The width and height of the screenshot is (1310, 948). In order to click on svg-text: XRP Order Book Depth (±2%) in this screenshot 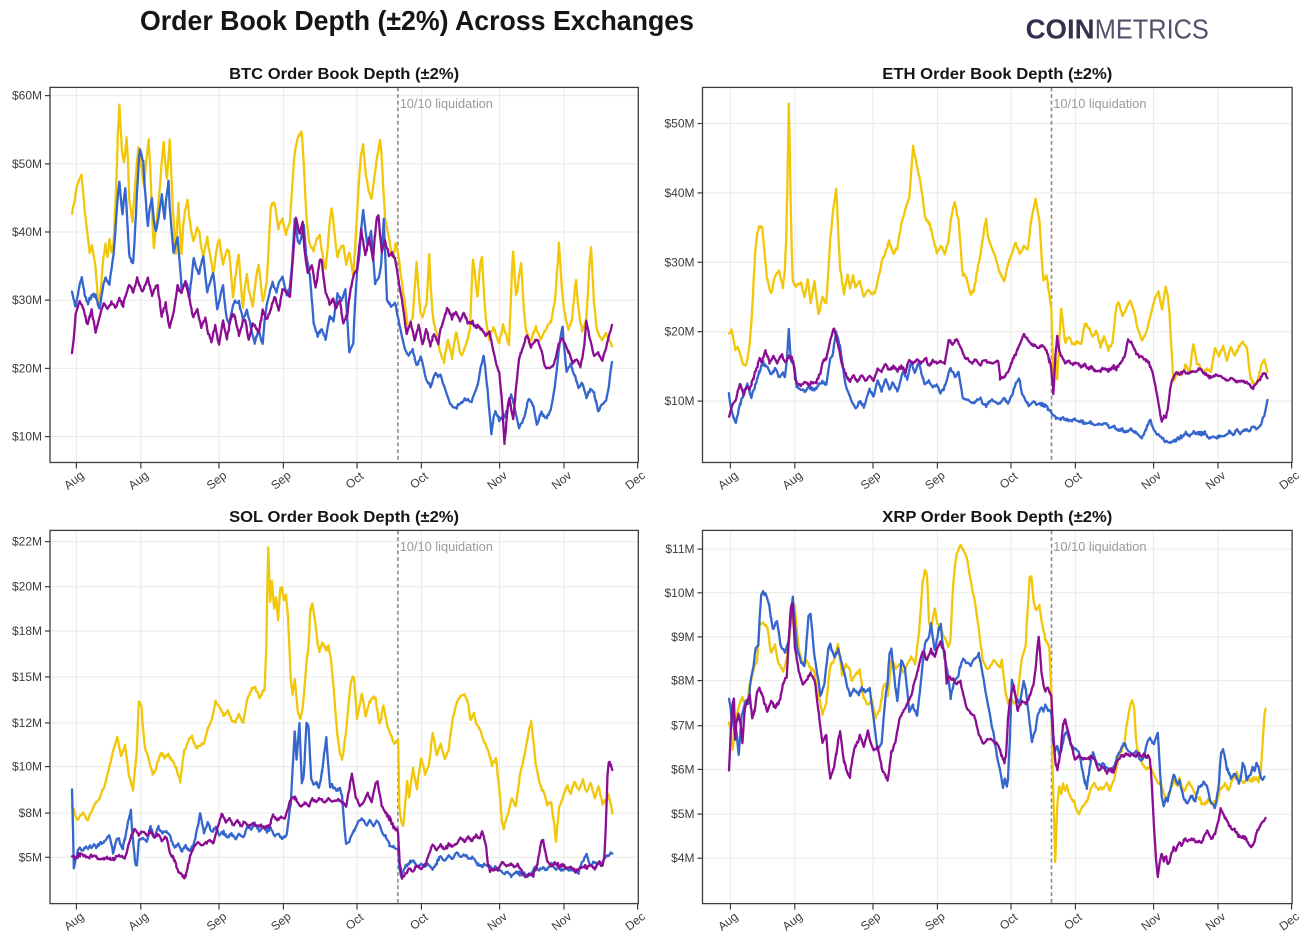, I will do `click(997, 517)`.